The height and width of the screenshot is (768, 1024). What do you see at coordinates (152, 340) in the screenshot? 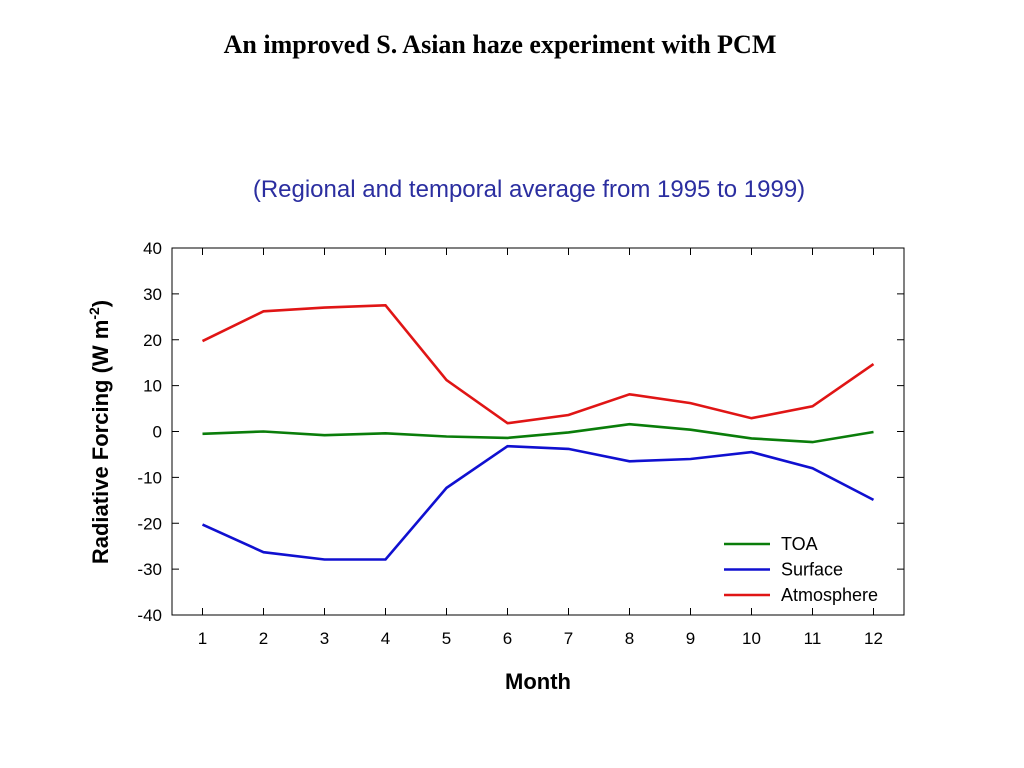
I see `y-tick-label: 20` at bounding box center [152, 340].